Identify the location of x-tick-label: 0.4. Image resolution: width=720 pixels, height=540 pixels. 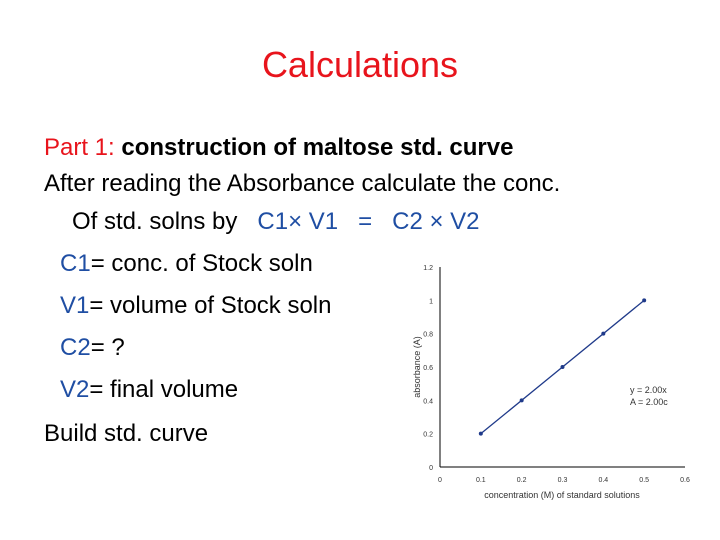
(603, 480).